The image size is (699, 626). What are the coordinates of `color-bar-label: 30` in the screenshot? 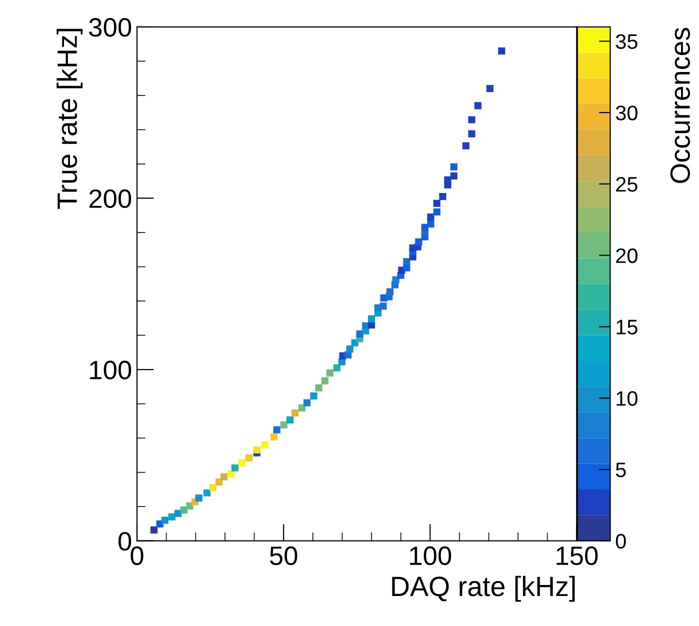 It's located at (627, 113).